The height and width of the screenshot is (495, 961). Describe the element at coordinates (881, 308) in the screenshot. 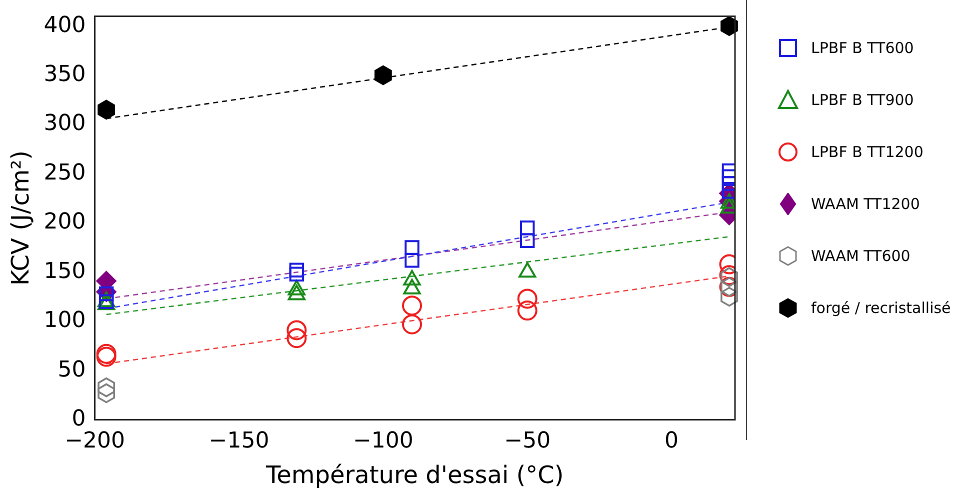

I see `legend-label: forgé / recristallisé` at that location.